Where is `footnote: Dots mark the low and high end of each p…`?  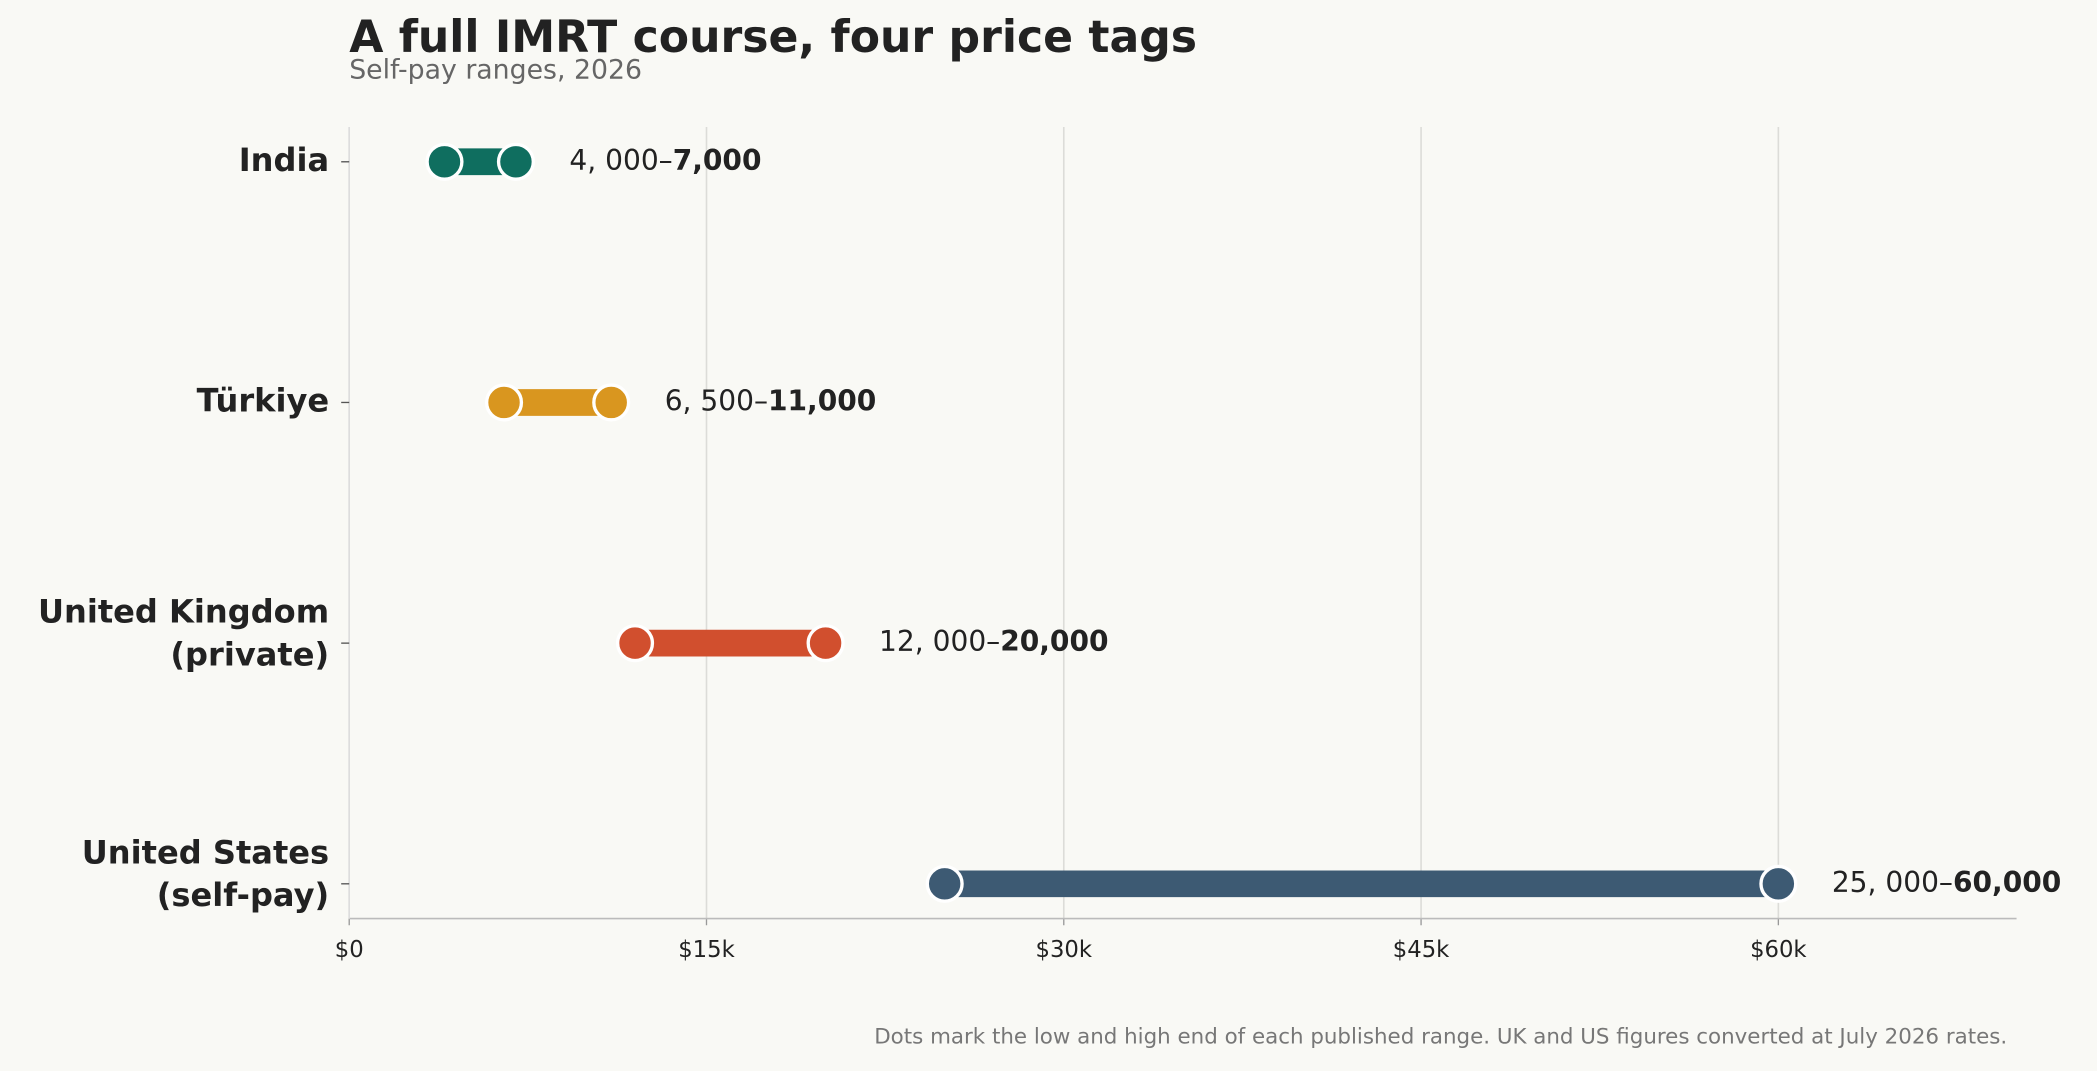 footnote: Dots mark the low and high end of each p… is located at coordinates (1440, 1037).